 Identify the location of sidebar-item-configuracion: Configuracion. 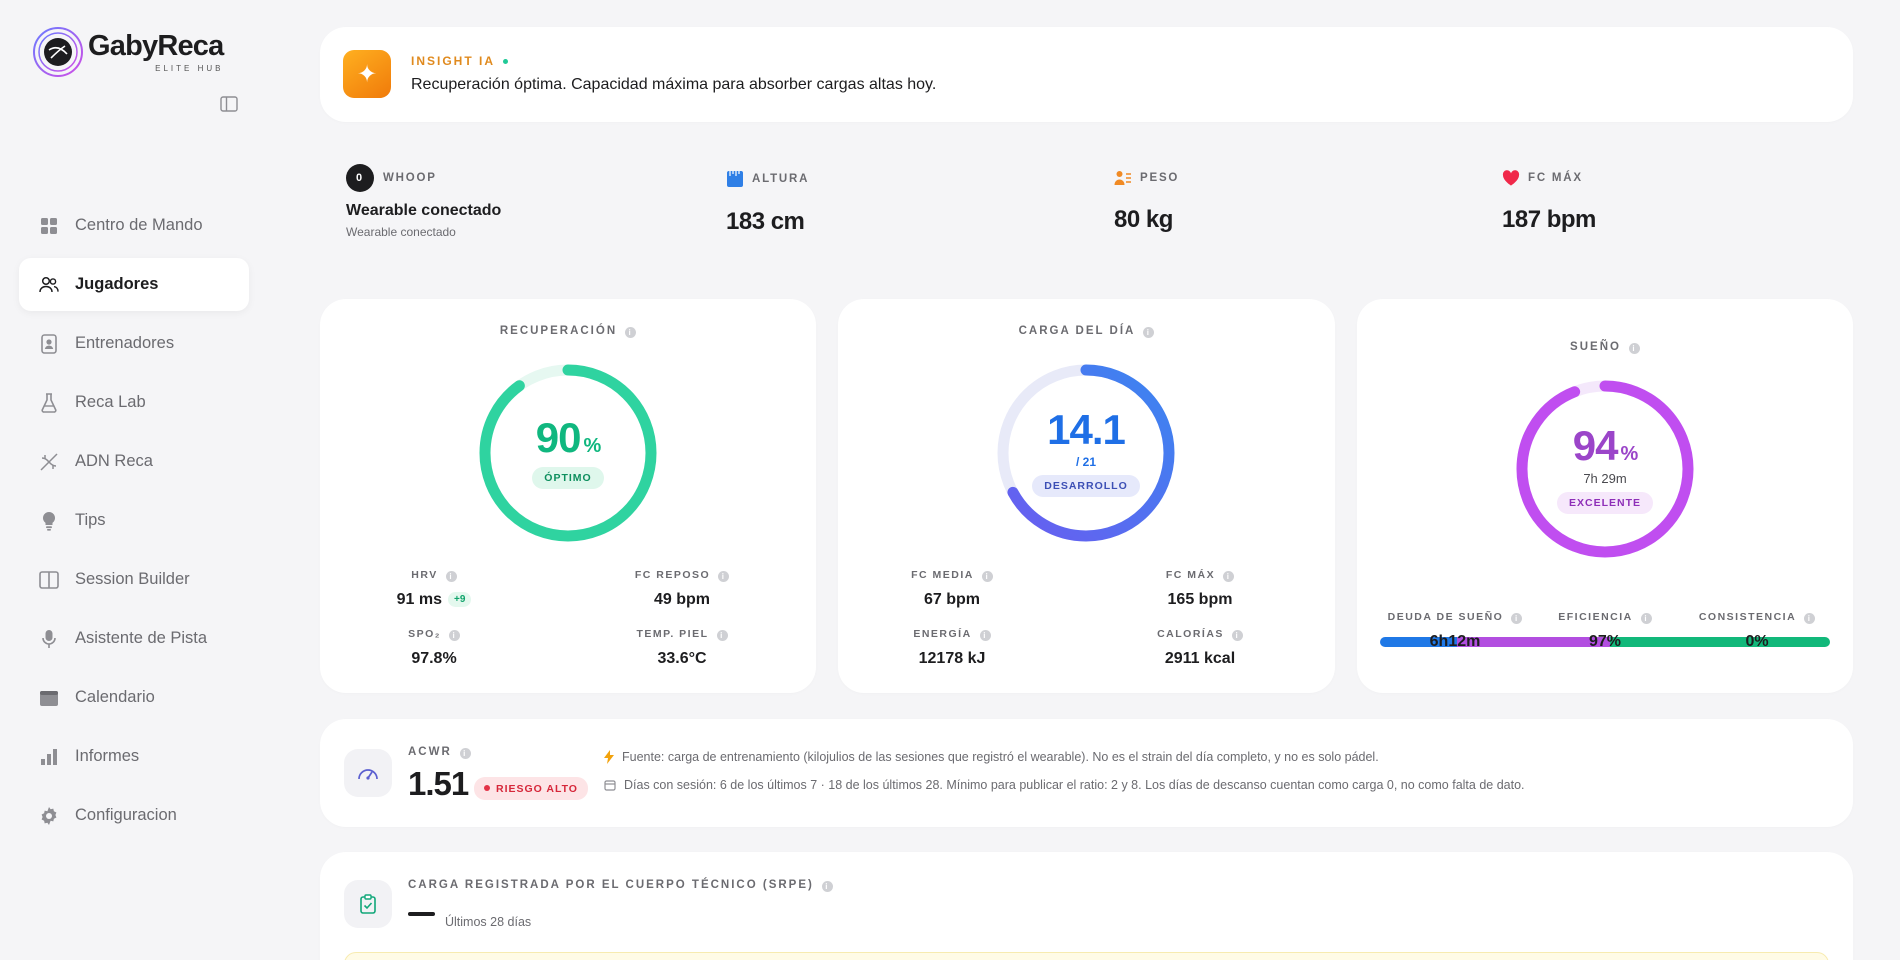
(134, 815).